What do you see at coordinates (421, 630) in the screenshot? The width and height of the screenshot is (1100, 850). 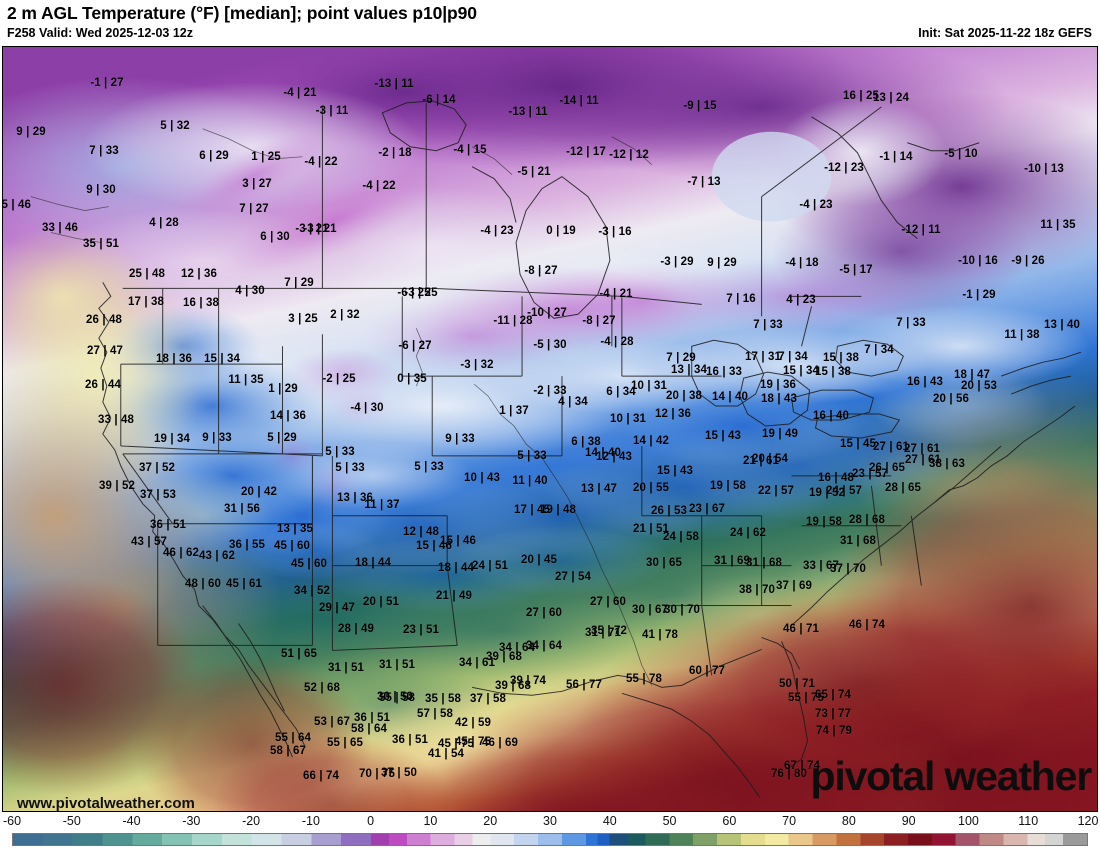 I see `point-value-label: 23 | 51` at bounding box center [421, 630].